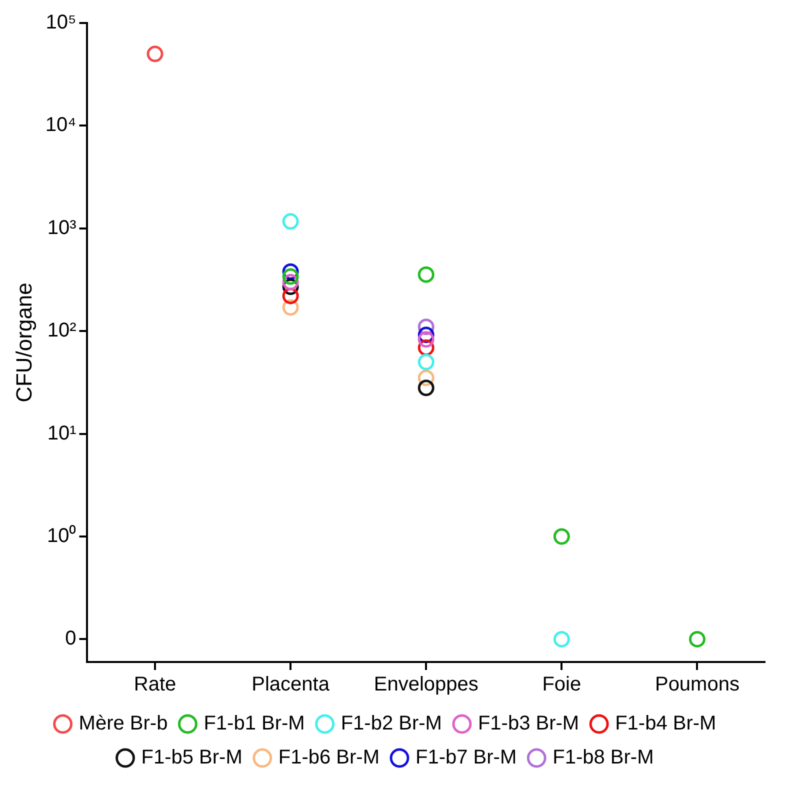 The height and width of the screenshot is (787, 793). I want to click on y-tick-label: 10³, so click(62, 227).